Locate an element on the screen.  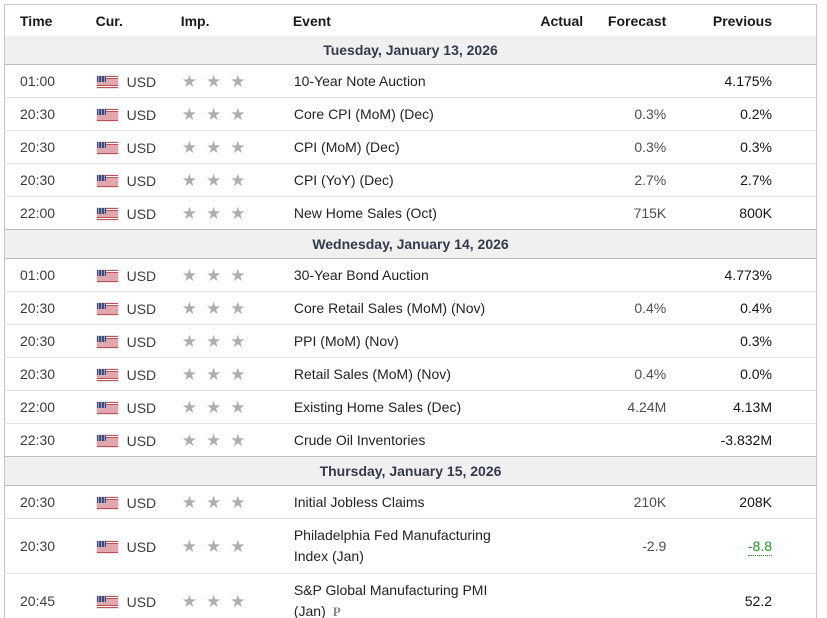
event-time: 22:30 is located at coordinates (50, 440).